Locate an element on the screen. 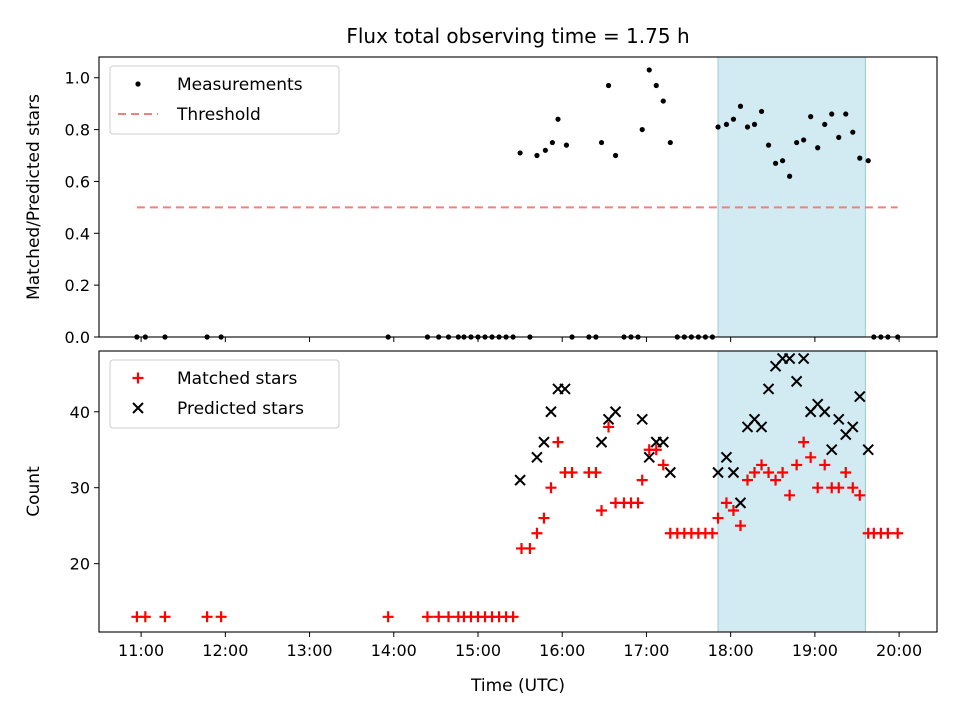 The width and height of the screenshot is (960, 720). y-axis-label: Count is located at coordinates (34, 491).